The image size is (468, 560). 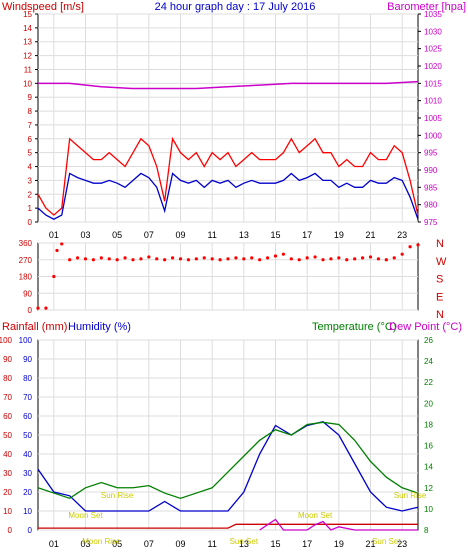 What do you see at coordinates (275, 544) in the screenshot?
I see `panel2-x-tick-label: 15` at bounding box center [275, 544].